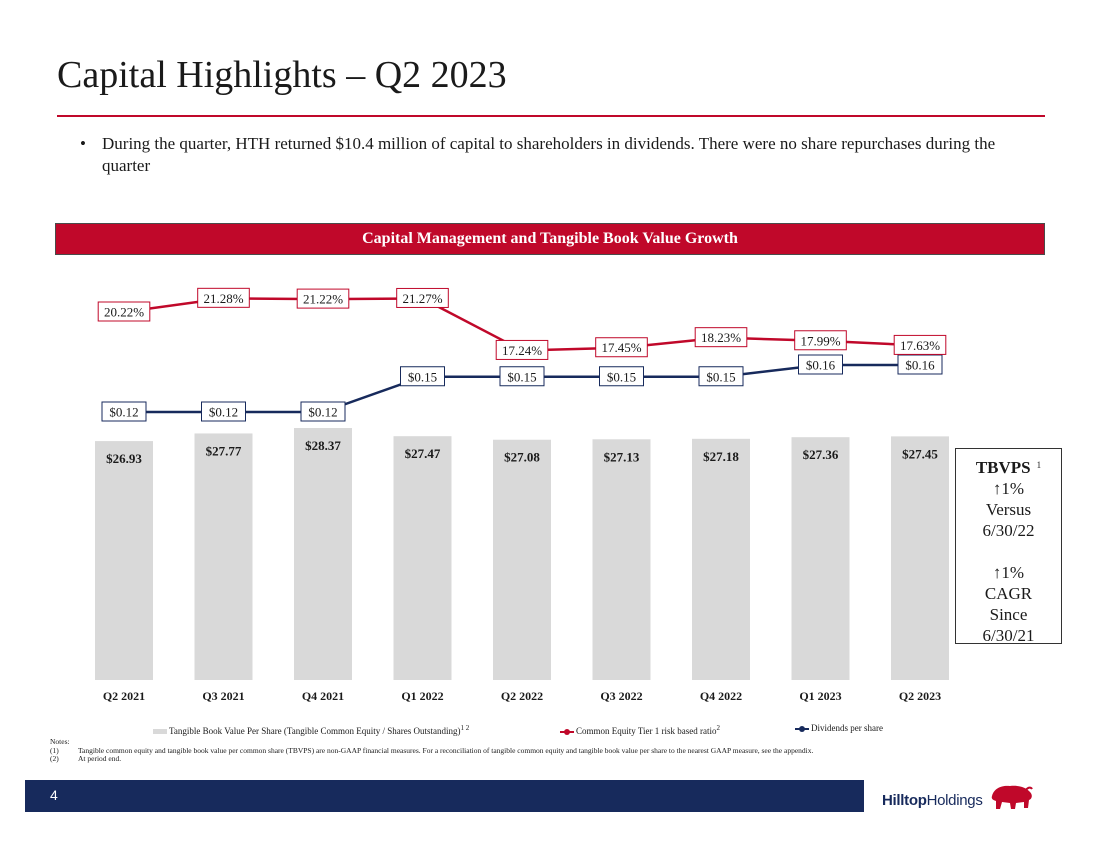 Image resolution: width=1100 pixels, height=849 pixels. I want to click on cet1-data-label: 17.45%, so click(621, 347).